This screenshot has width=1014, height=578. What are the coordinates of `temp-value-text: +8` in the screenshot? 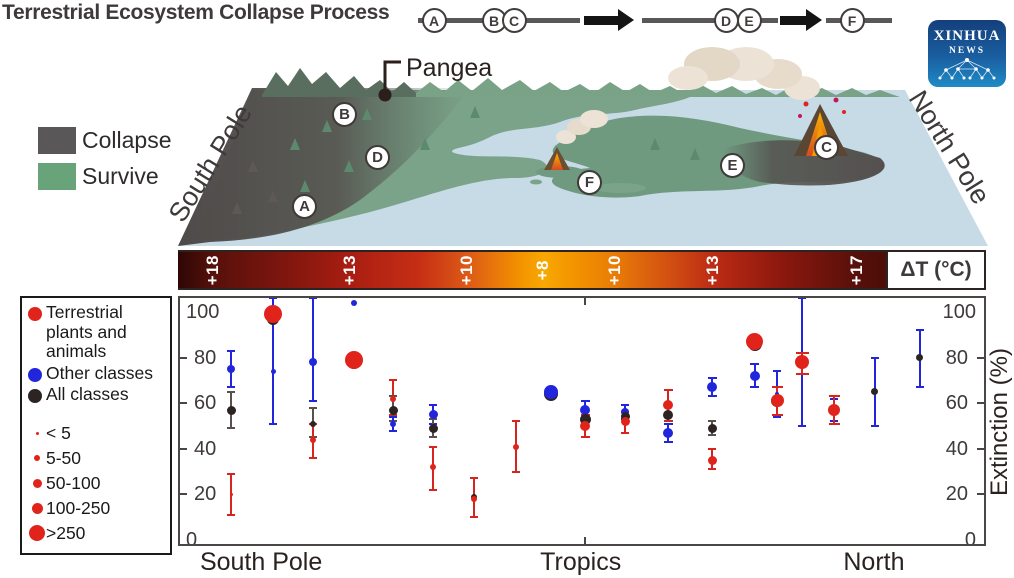 It's located at (542, 270).